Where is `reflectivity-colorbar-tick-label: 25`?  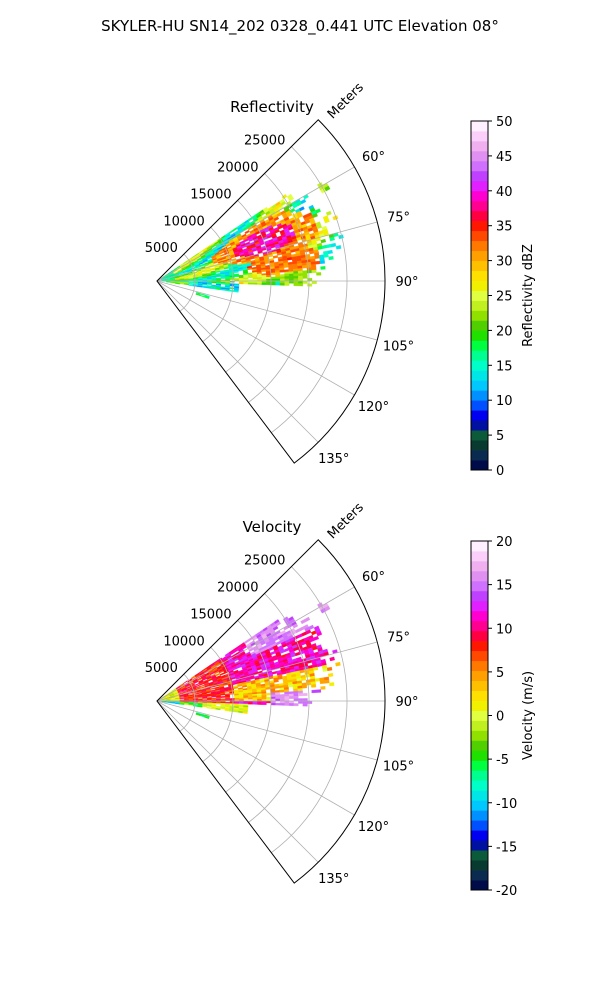 reflectivity-colorbar-tick-label: 25 is located at coordinates (504, 297).